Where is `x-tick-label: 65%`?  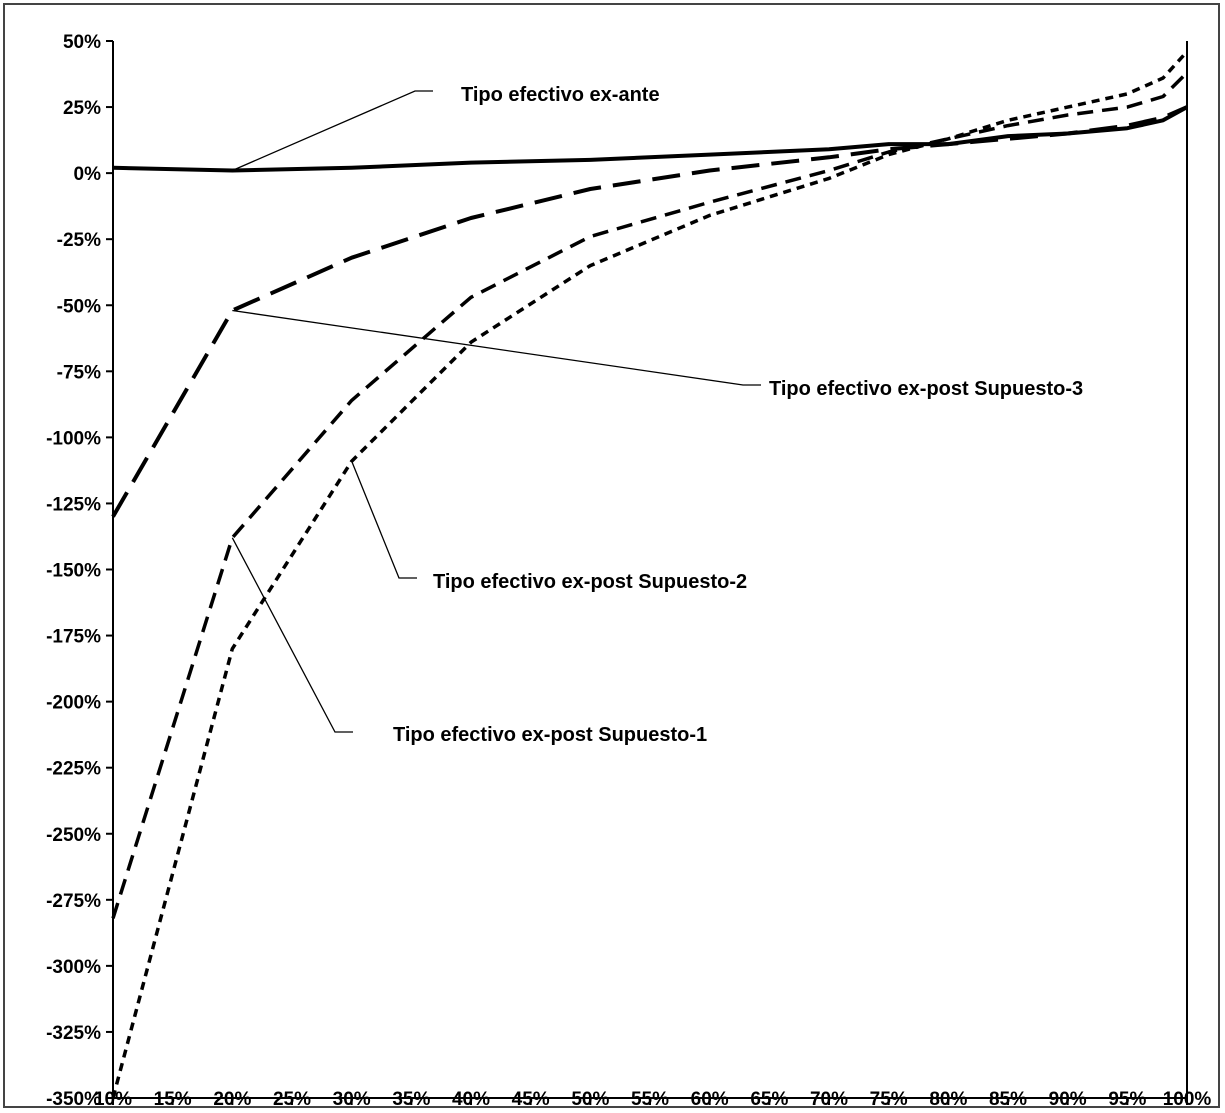
x-tick-label: 65% is located at coordinates (769, 1099).